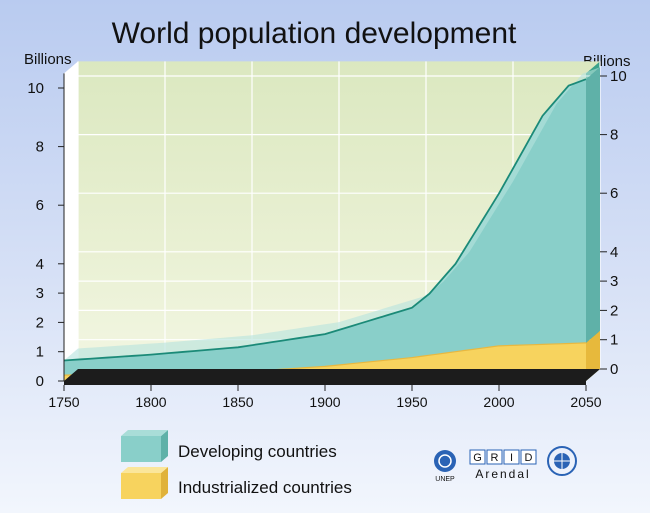  I want to click on left-tick-label: 8, so click(40, 147).